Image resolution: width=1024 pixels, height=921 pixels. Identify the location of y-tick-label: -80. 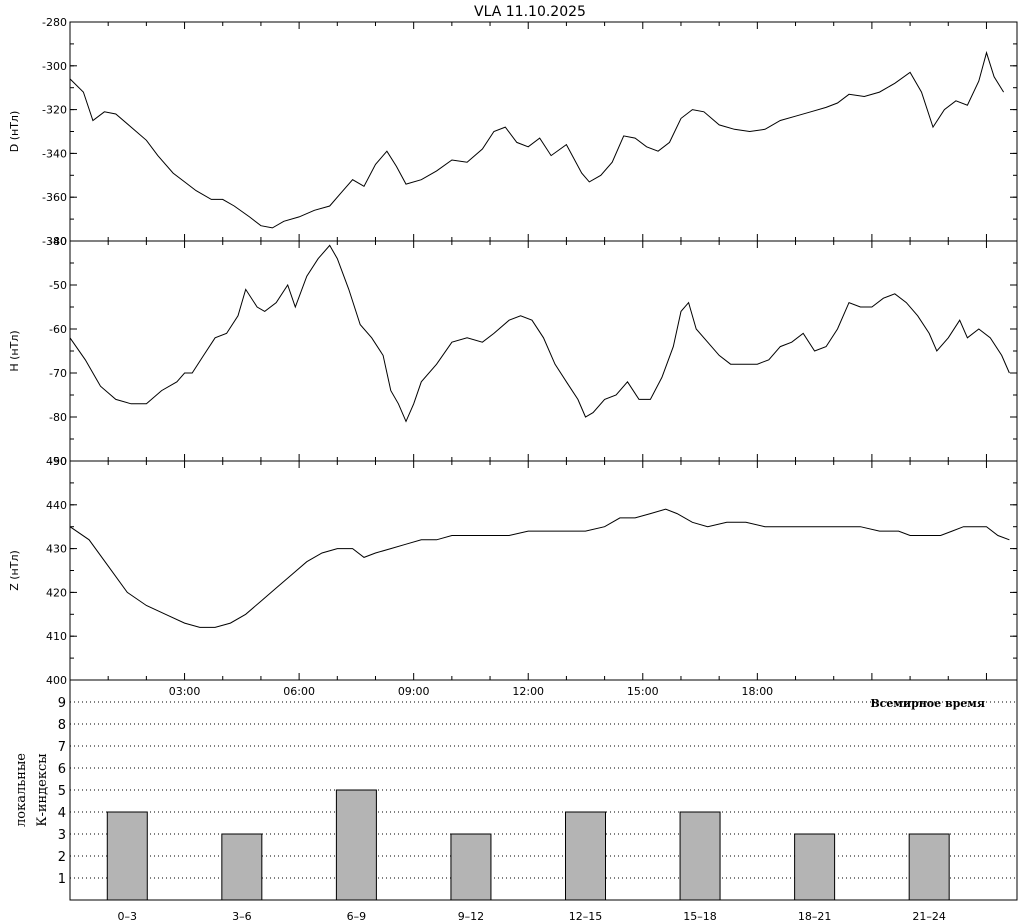
(58, 417).